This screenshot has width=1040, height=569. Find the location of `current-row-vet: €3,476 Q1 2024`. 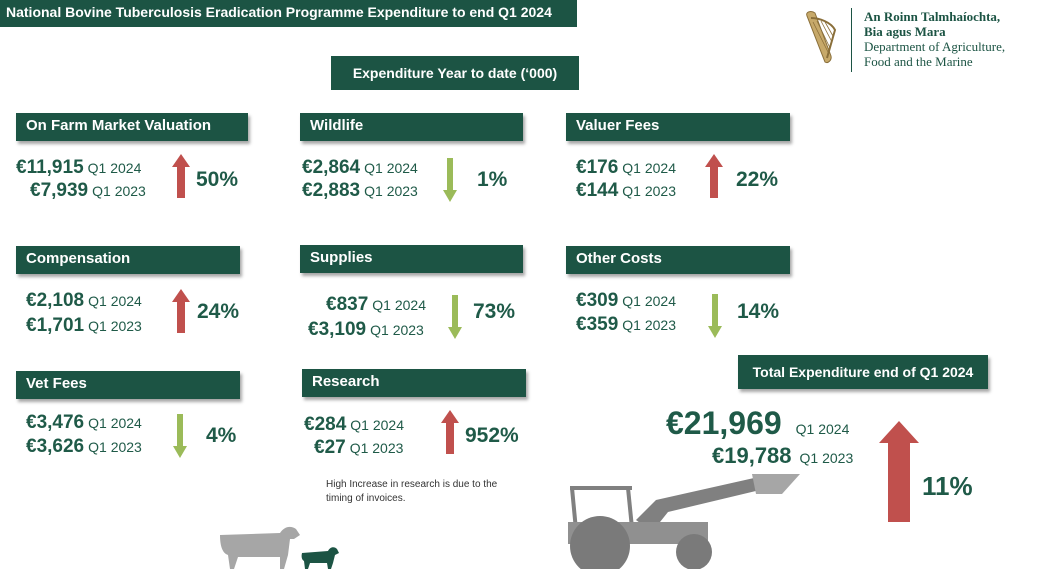

current-row-vet: €3,476 Q1 2024 is located at coordinates (84, 423).